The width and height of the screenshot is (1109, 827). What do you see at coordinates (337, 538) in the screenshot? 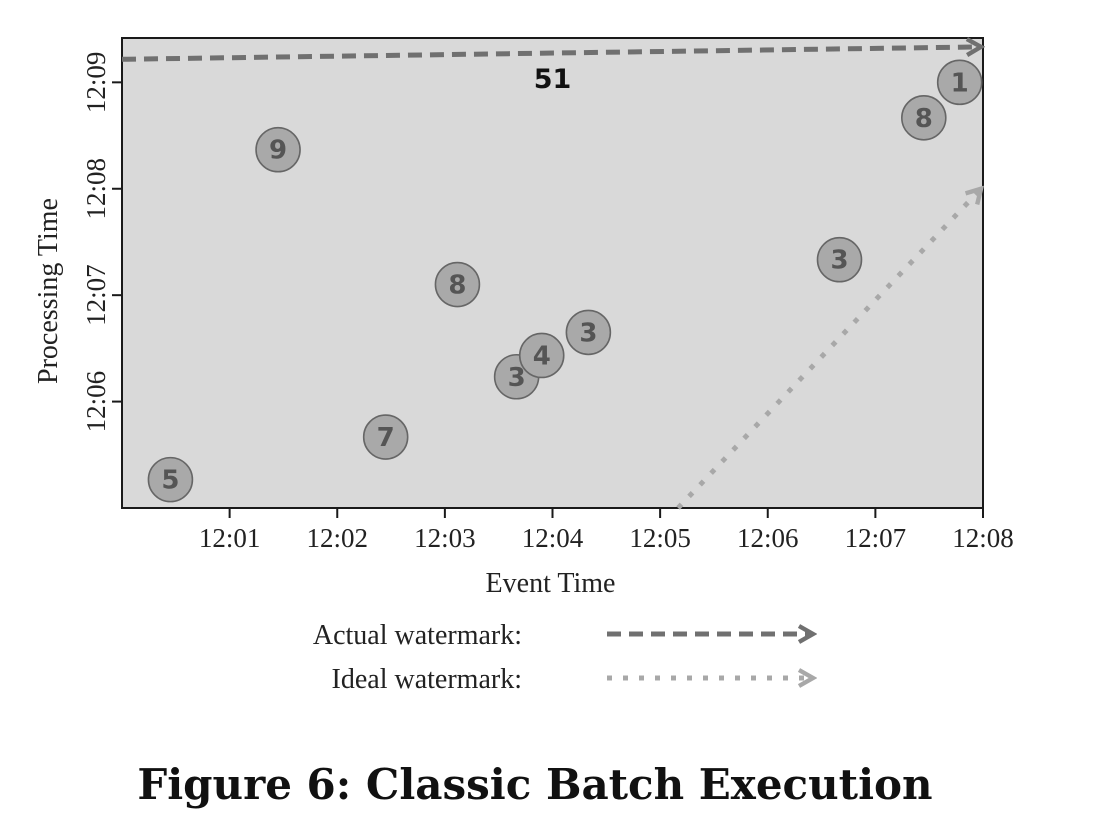
I see `x-tick-label: 12:02` at bounding box center [337, 538].